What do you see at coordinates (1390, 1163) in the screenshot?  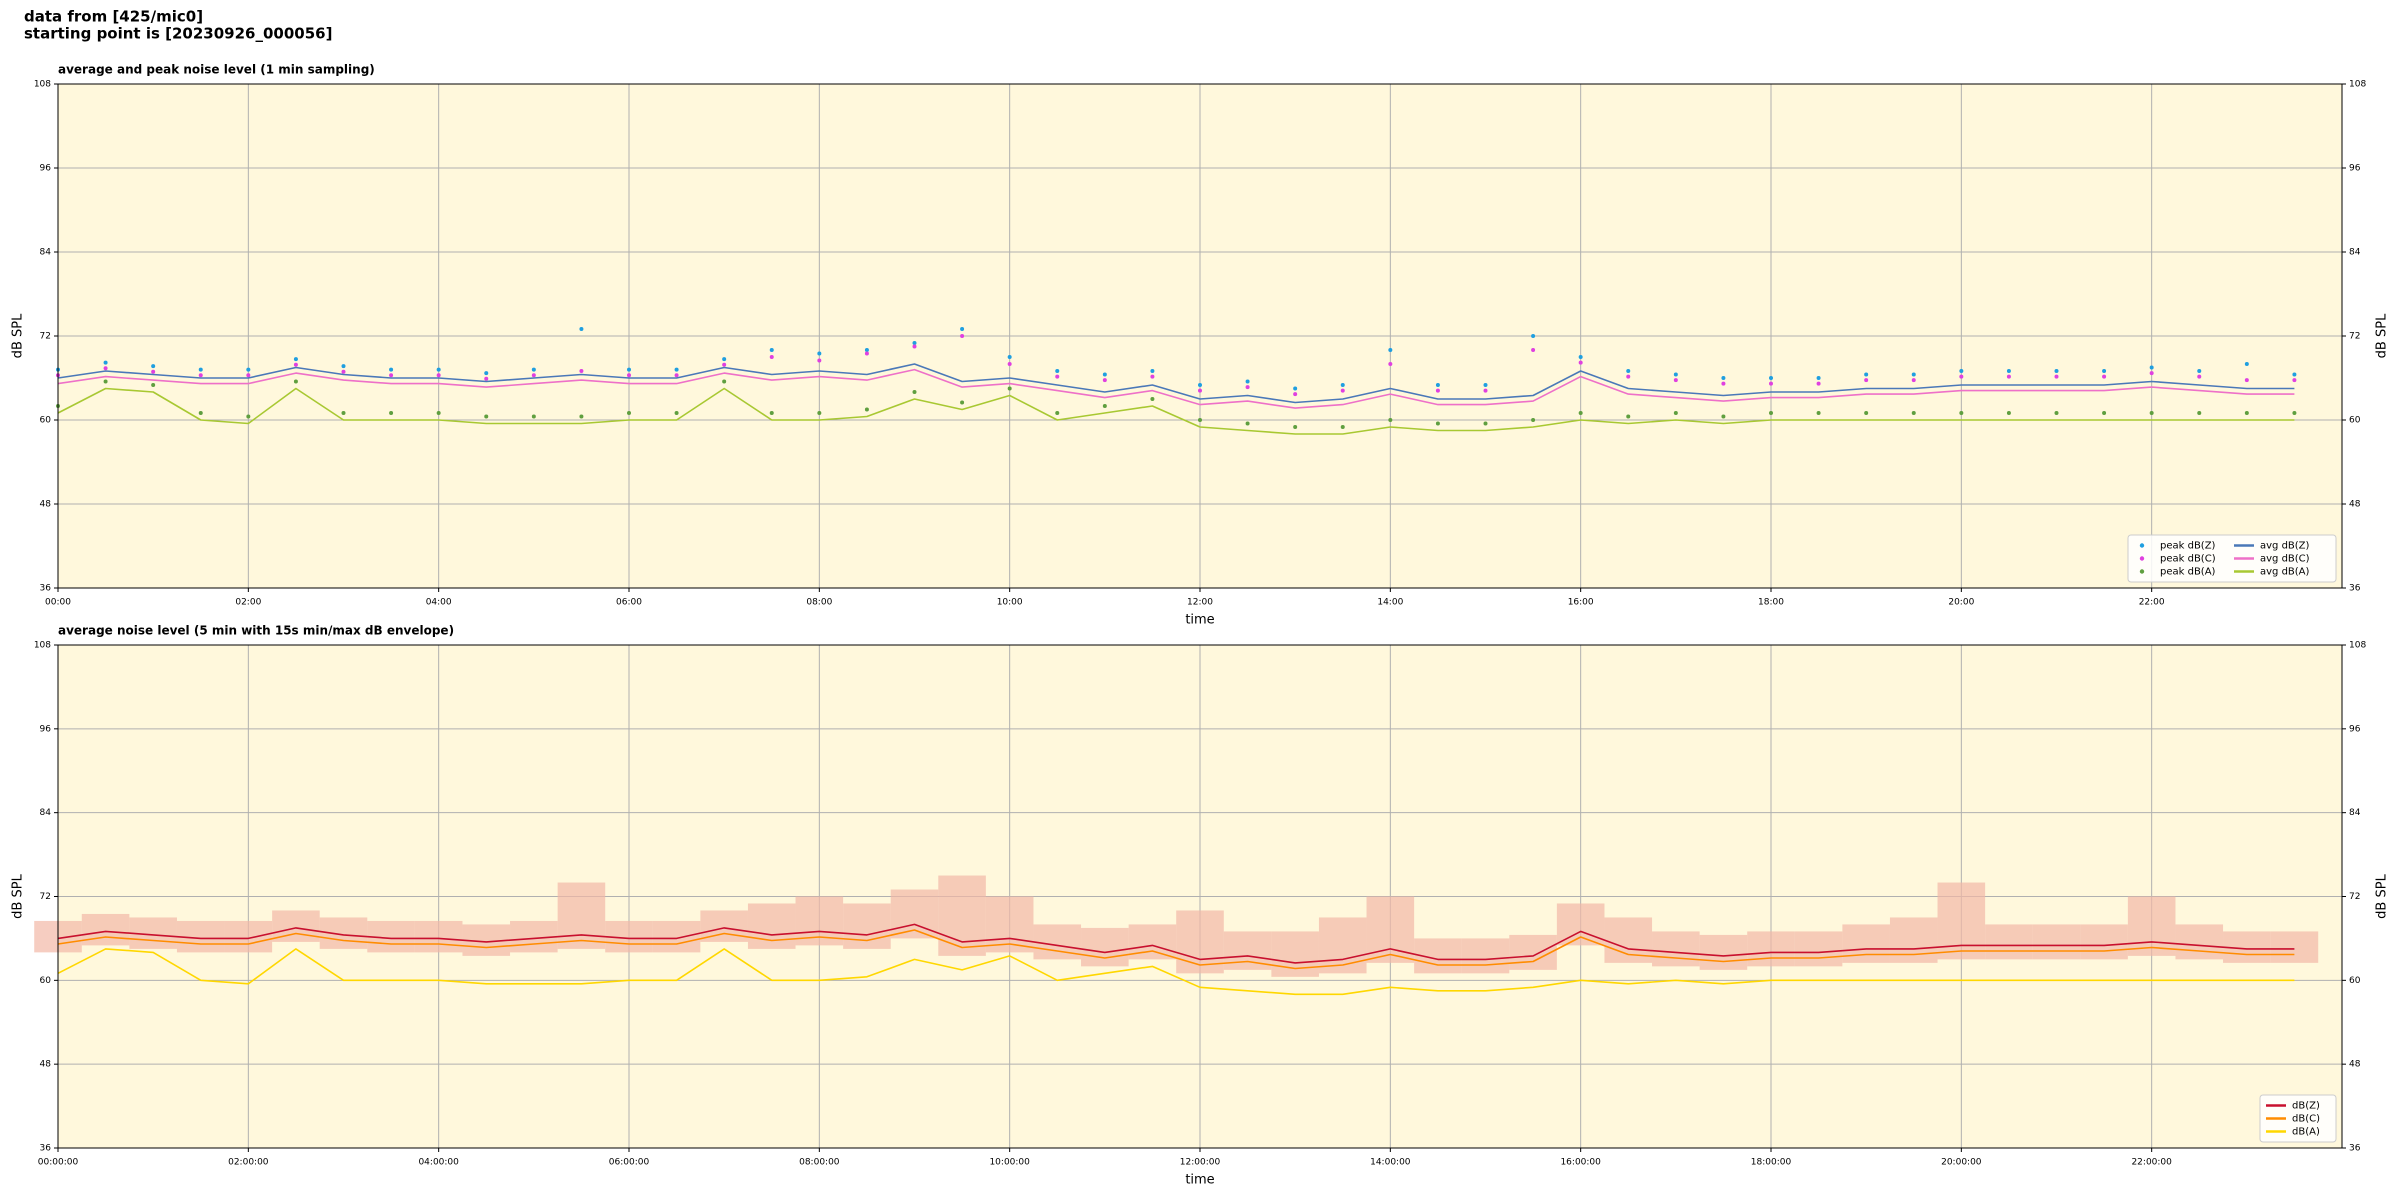 I see `x-tick-label: 14:00:00` at bounding box center [1390, 1163].